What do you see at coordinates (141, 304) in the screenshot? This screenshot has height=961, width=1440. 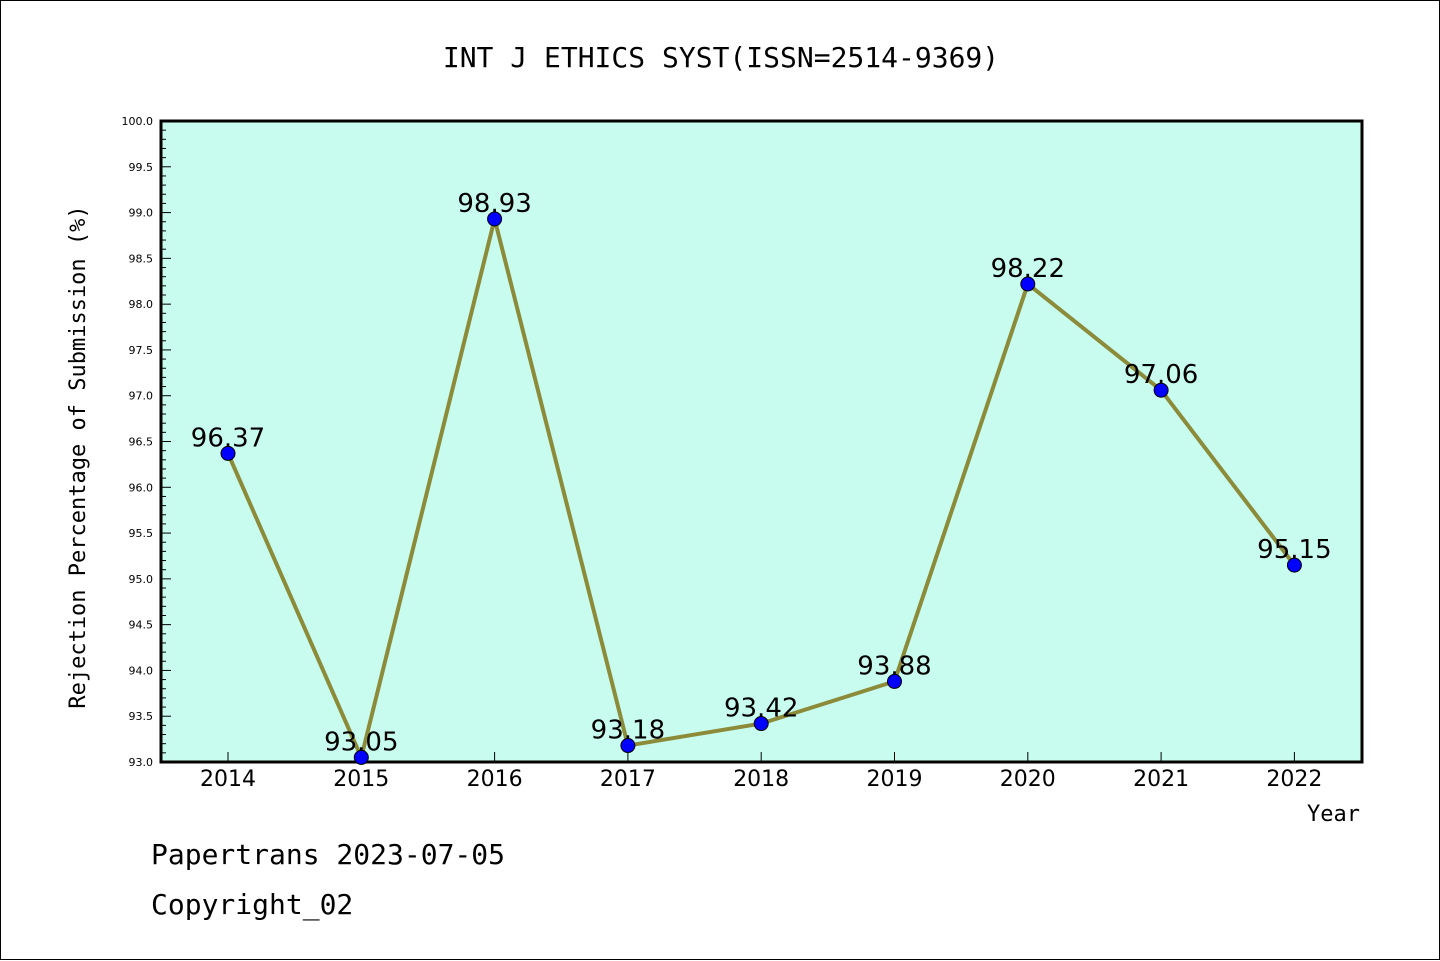 I see `y-tick-label: 98.0` at bounding box center [141, 304].